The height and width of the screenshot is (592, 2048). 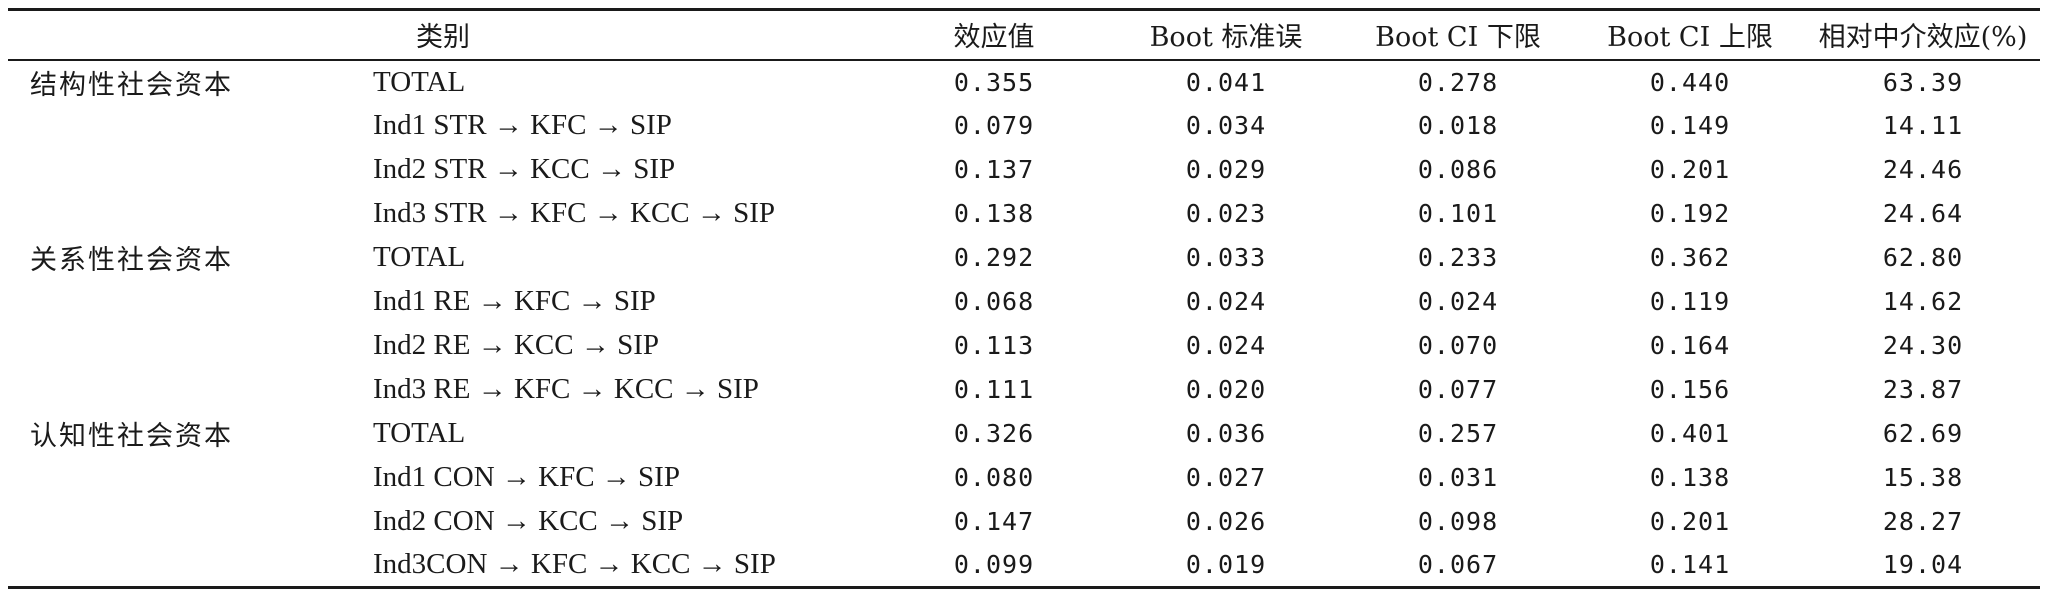 What do you see at coordinates (1226, 477) in the screenshot?
I see `row-boot-se: 0.027` at bounding box center [1226, 477].